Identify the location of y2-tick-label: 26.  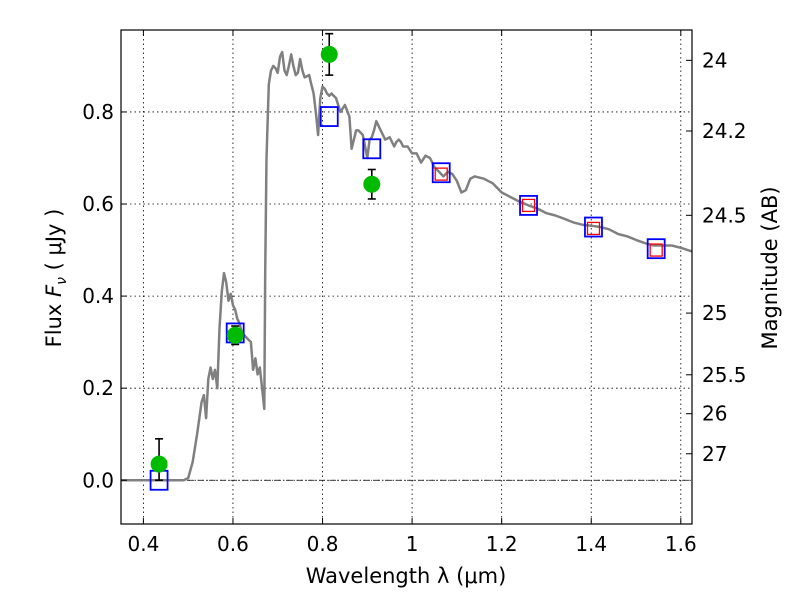
(714, 414).